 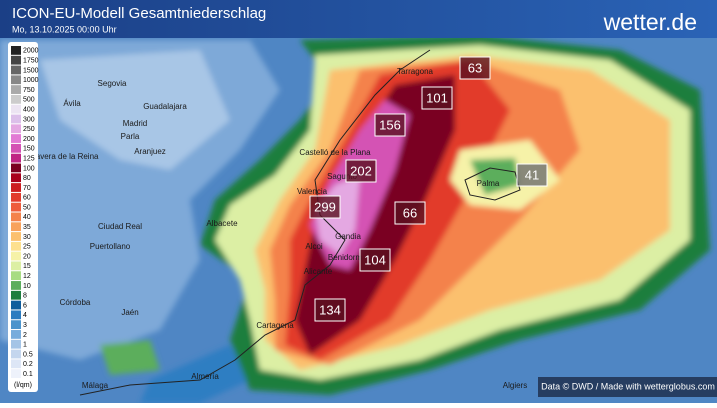 I want to click on place-label: Ávila, so click(x=72, y=103).